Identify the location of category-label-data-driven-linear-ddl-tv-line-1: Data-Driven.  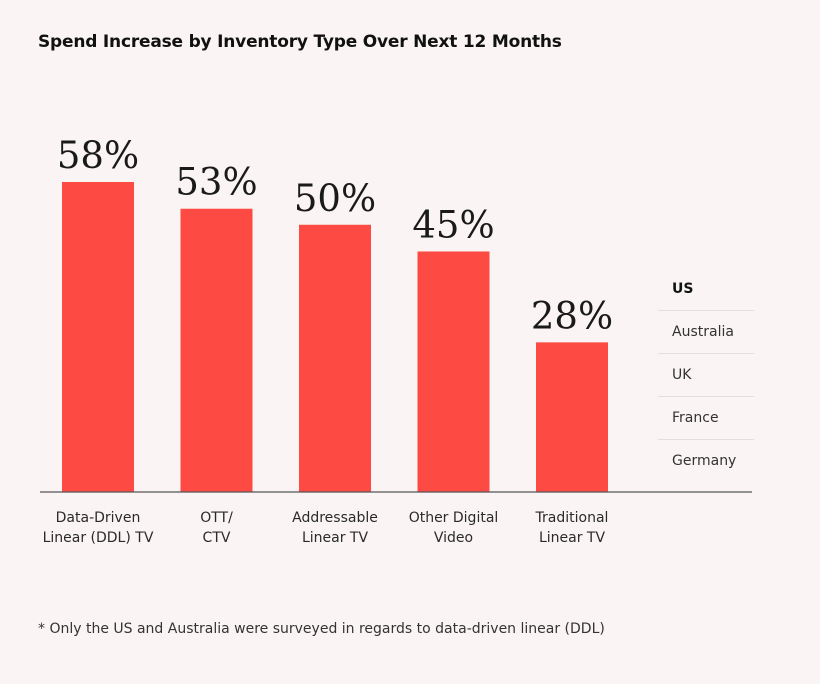
(98, 518).